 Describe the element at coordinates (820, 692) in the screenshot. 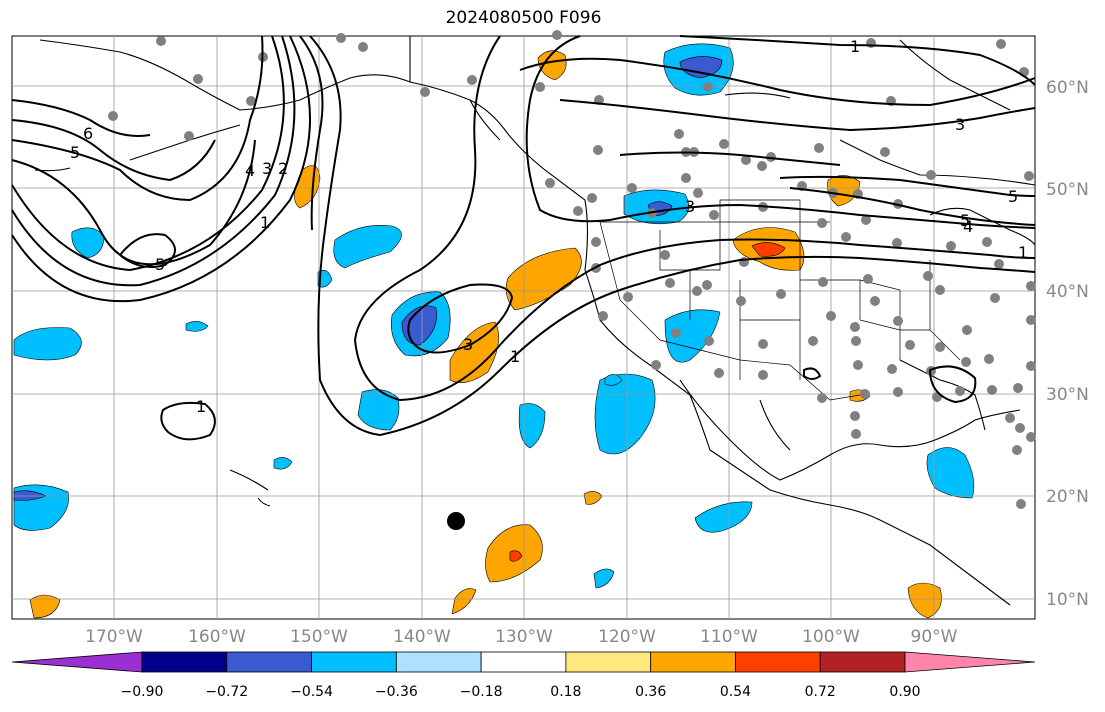

I see `colorbar-tick-label: 0.72` at that location.